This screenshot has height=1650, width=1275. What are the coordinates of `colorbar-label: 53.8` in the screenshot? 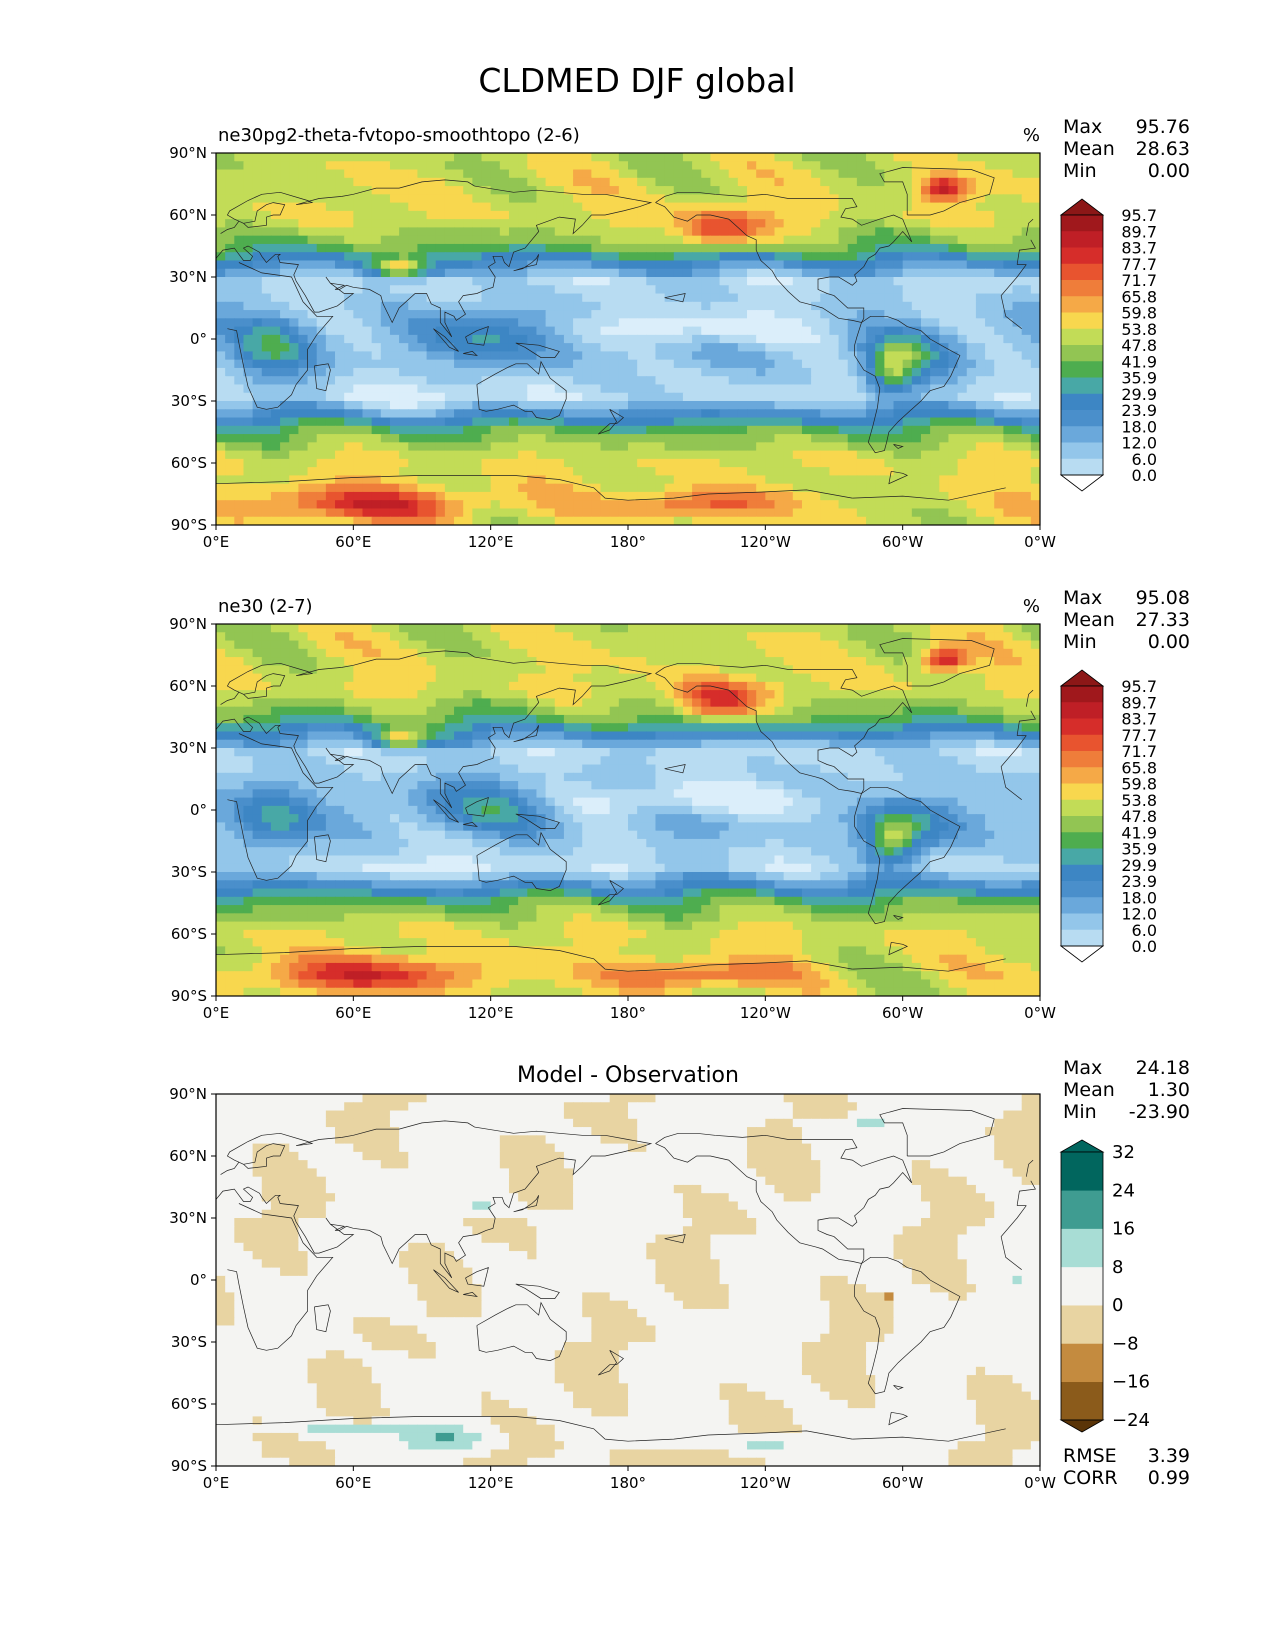 It's located at (1139, 800).